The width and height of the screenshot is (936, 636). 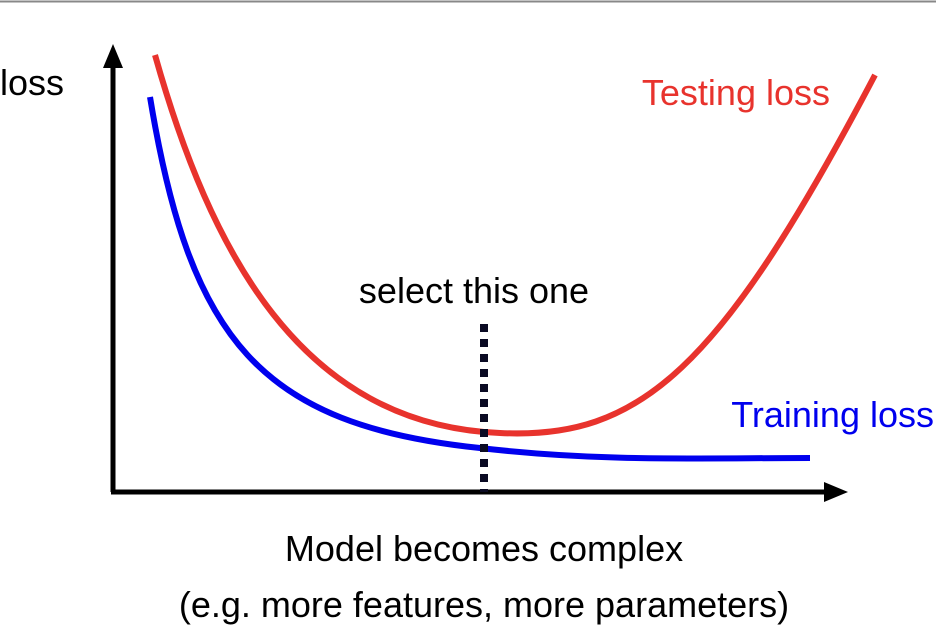 What do you see at coordinates (484, 604) in the screenshot?
I see `x-axis-sublabel: (e.g. more features, more parameters)` at bounding box center [484, 604].